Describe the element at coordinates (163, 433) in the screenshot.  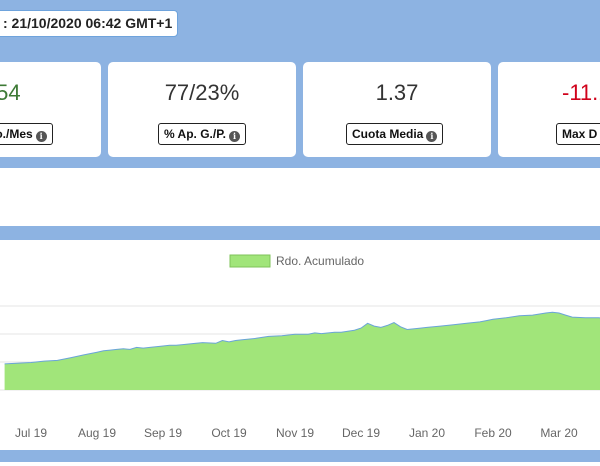
I see `x-tick-label: Sep 19` at that location.